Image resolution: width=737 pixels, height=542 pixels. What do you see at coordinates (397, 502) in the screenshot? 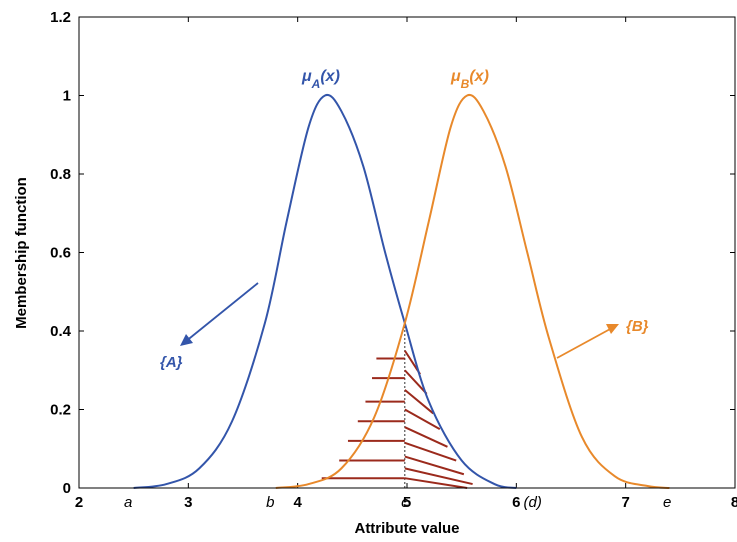
I see `annotation-layer: a b c (d) e` at bounding box center [397, 502].